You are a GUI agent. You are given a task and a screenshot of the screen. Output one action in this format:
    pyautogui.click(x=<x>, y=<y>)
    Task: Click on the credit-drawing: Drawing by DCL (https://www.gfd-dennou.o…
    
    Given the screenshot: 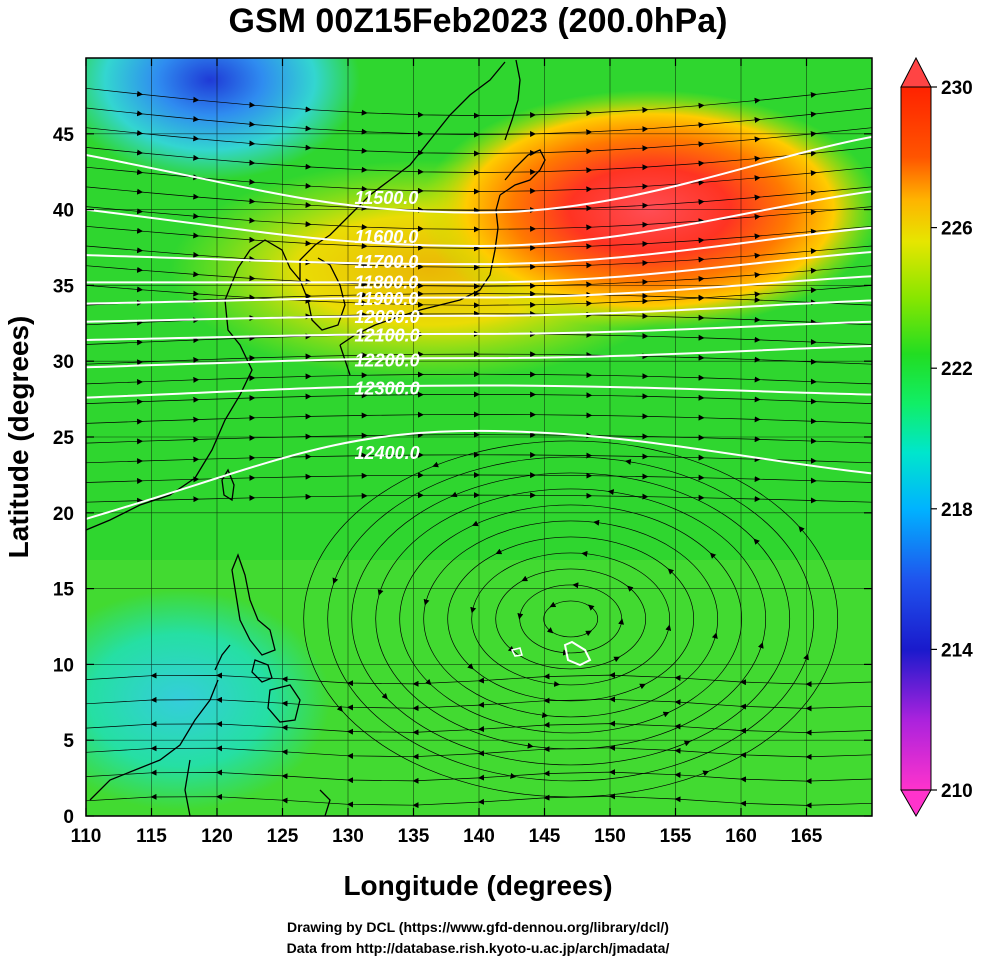 What is the action you would take?
    pyautogui.click(x=478, y=927)
    